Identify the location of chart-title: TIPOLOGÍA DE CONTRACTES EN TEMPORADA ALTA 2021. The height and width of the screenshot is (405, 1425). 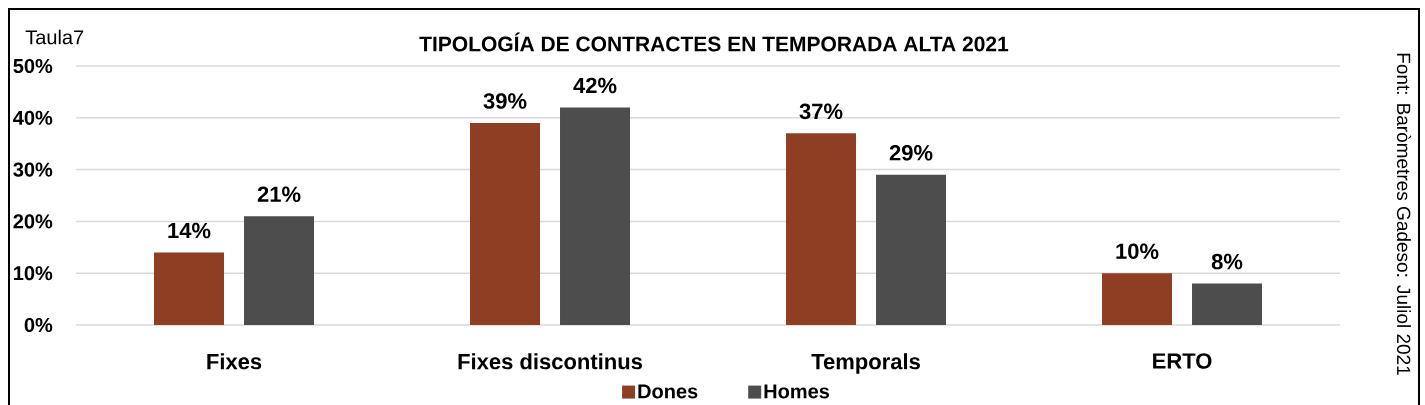
(714, 42).